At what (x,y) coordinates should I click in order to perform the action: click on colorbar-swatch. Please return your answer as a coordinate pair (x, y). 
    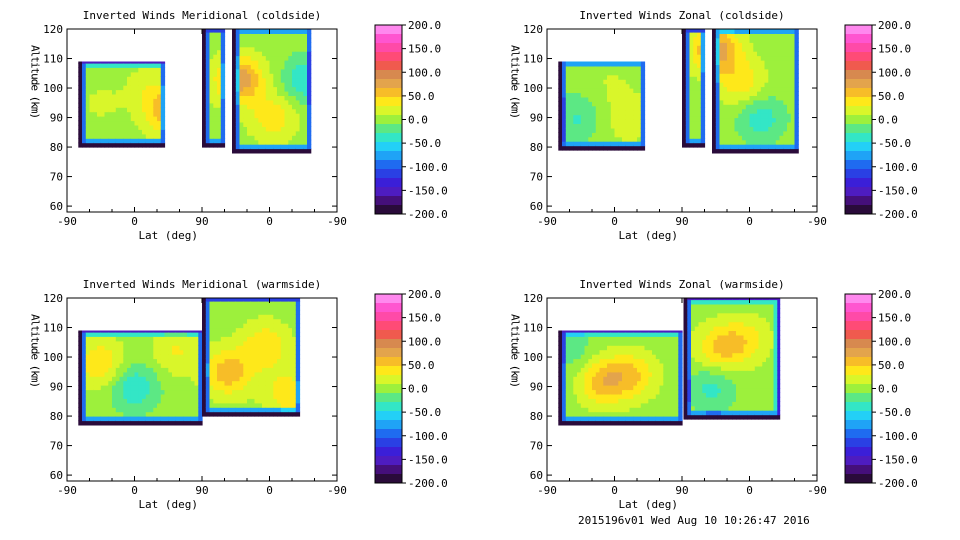
    Looking at the image, I should click on (388, 371).